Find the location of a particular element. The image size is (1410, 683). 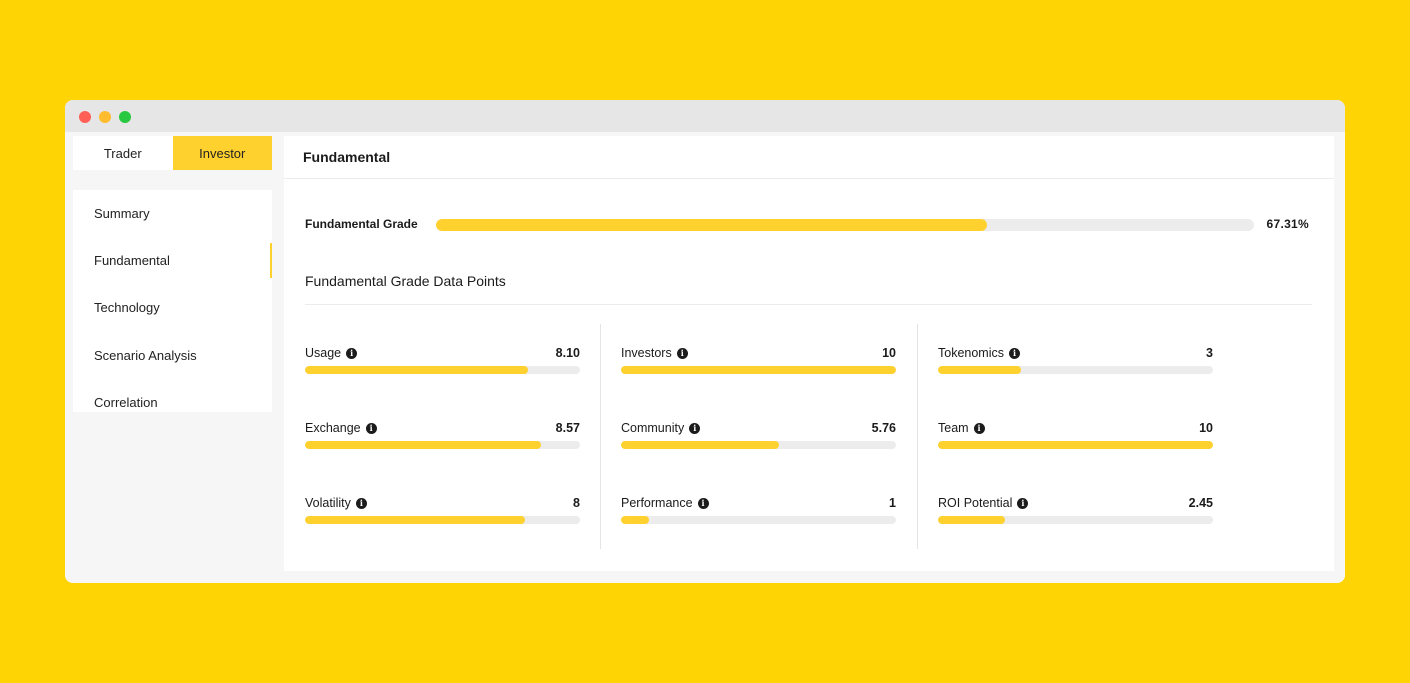

metric-usage: Usage i 8.10 is located at coordinates (442, 362).